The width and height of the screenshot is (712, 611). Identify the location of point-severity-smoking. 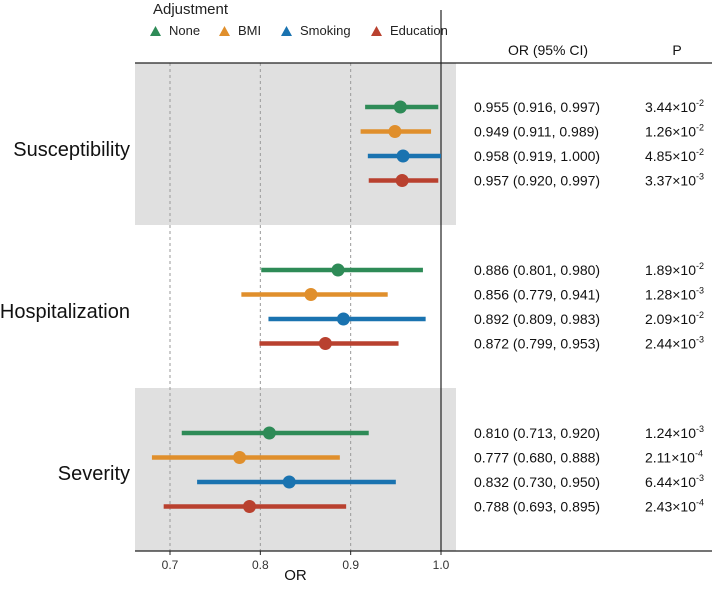
(289, 482).